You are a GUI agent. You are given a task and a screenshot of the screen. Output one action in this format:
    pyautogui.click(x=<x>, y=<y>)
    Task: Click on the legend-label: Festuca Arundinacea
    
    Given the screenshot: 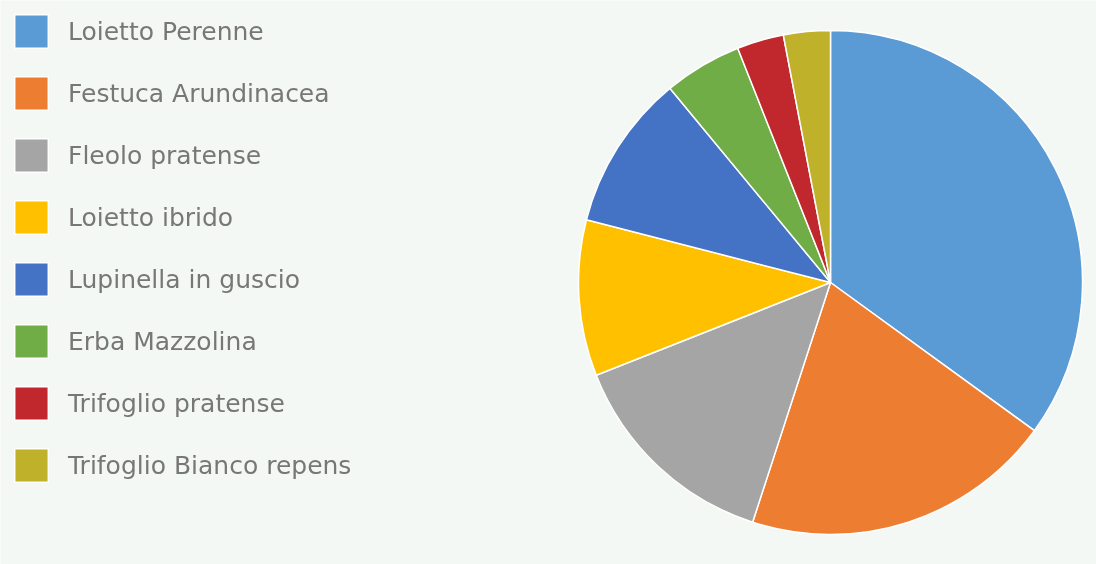 What is the action you would take?
    pyautogui.click(x=199, y=93)
    